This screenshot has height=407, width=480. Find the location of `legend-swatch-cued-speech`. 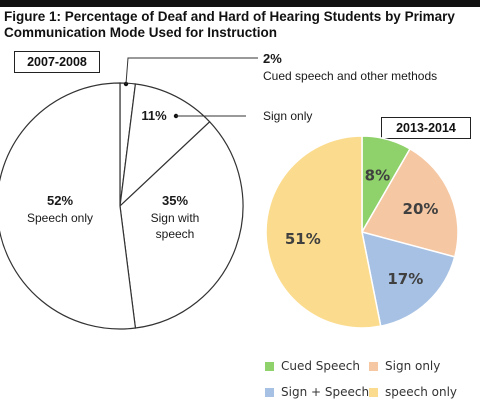

legend-swatch-cued-speech is located at coordinates (269, 366).